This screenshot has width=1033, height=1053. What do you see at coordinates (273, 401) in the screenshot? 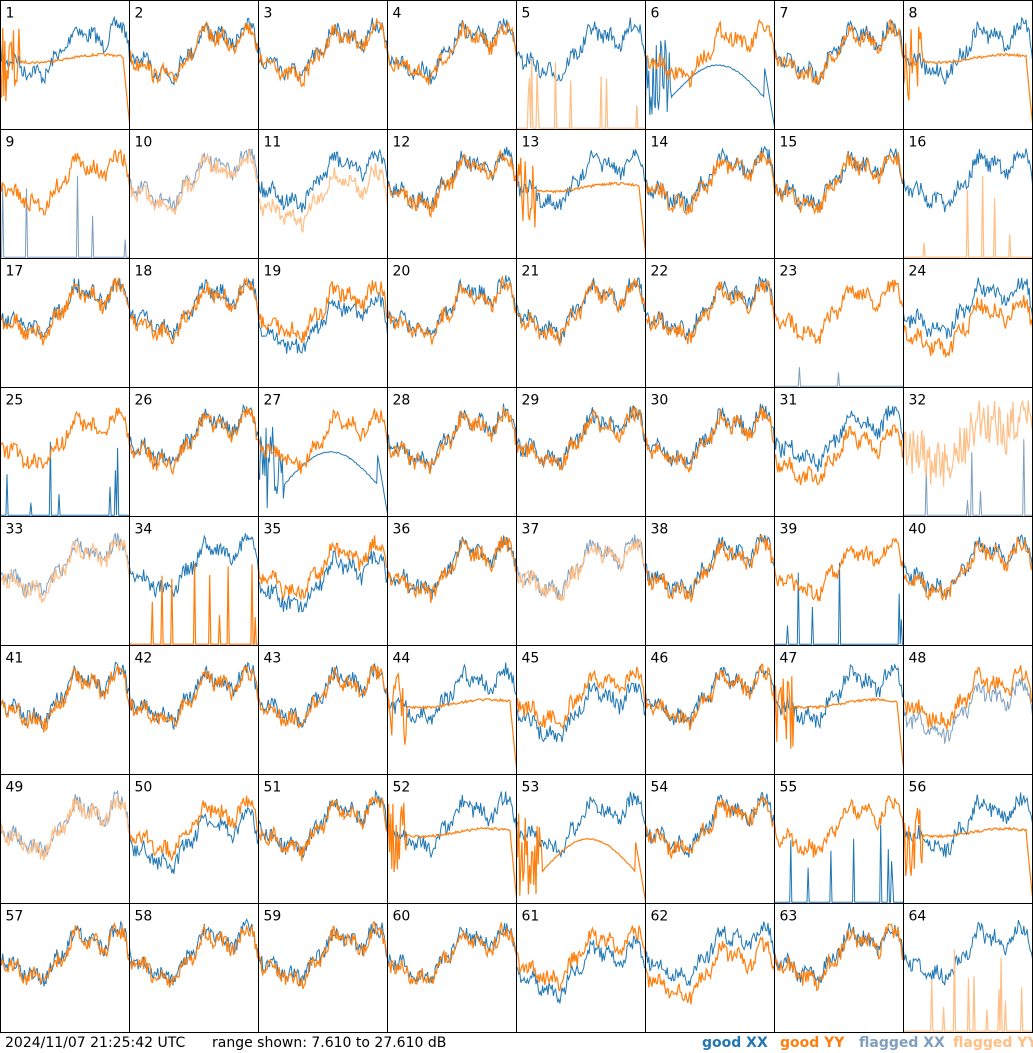
I see `panel-label: 27` at bounding box center [273, 401].